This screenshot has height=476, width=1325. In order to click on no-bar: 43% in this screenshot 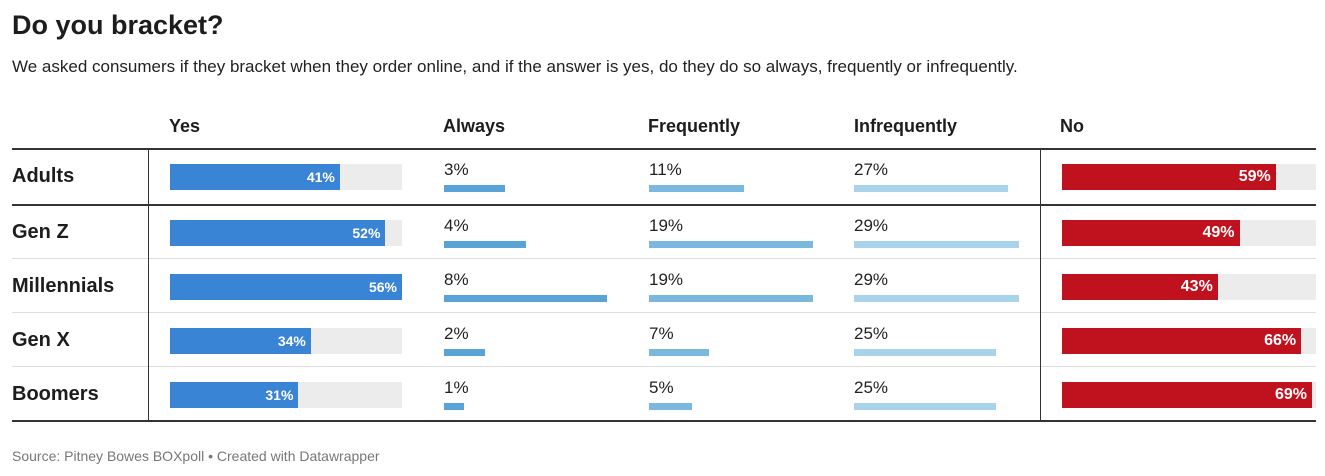, I will do `click(1140, 287)`.